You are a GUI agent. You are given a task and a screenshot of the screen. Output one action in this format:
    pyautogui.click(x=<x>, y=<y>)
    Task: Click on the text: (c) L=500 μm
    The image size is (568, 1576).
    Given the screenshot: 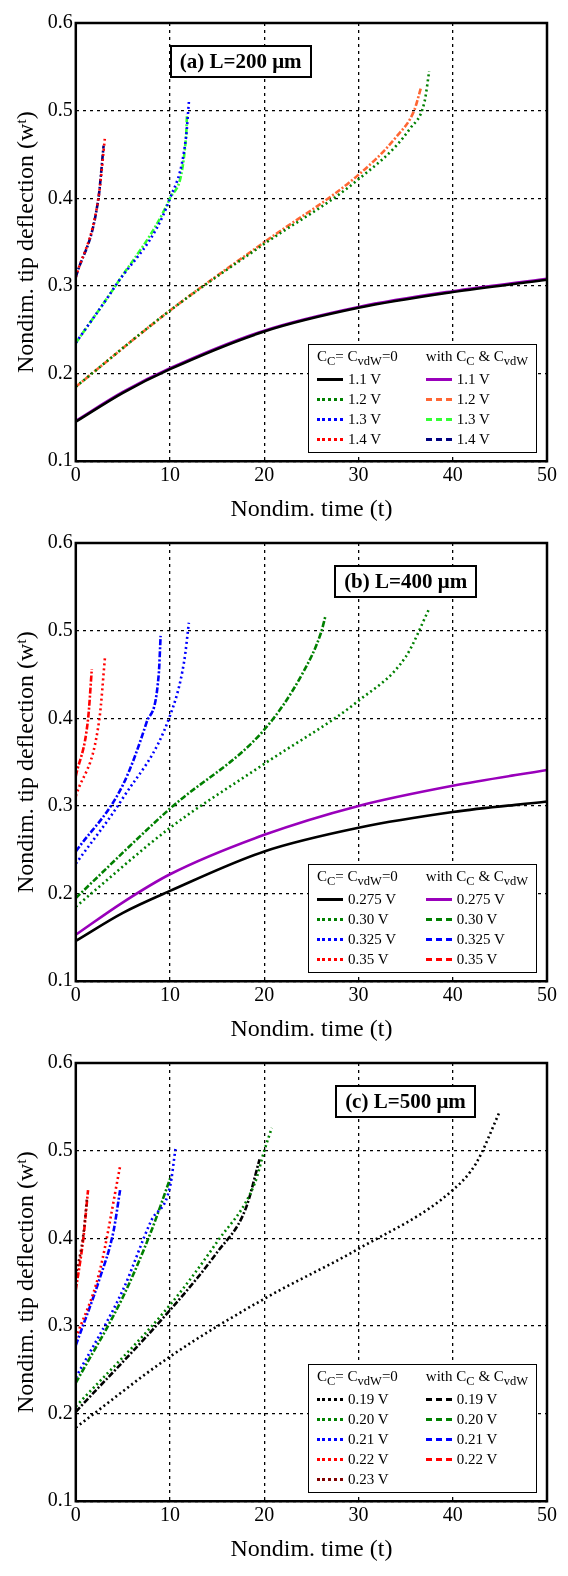 What is the action you would take?
    pyautogui.click(x=405, y=1101)
    